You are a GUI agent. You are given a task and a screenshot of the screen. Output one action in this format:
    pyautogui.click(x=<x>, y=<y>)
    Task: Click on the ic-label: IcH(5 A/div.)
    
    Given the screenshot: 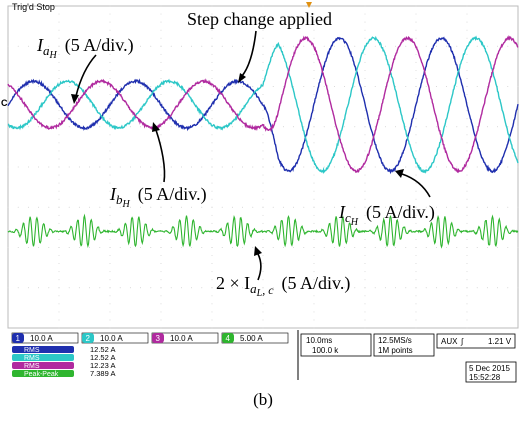 What is the action you would take?
    pyautogui.click(x=386, y=215)
    